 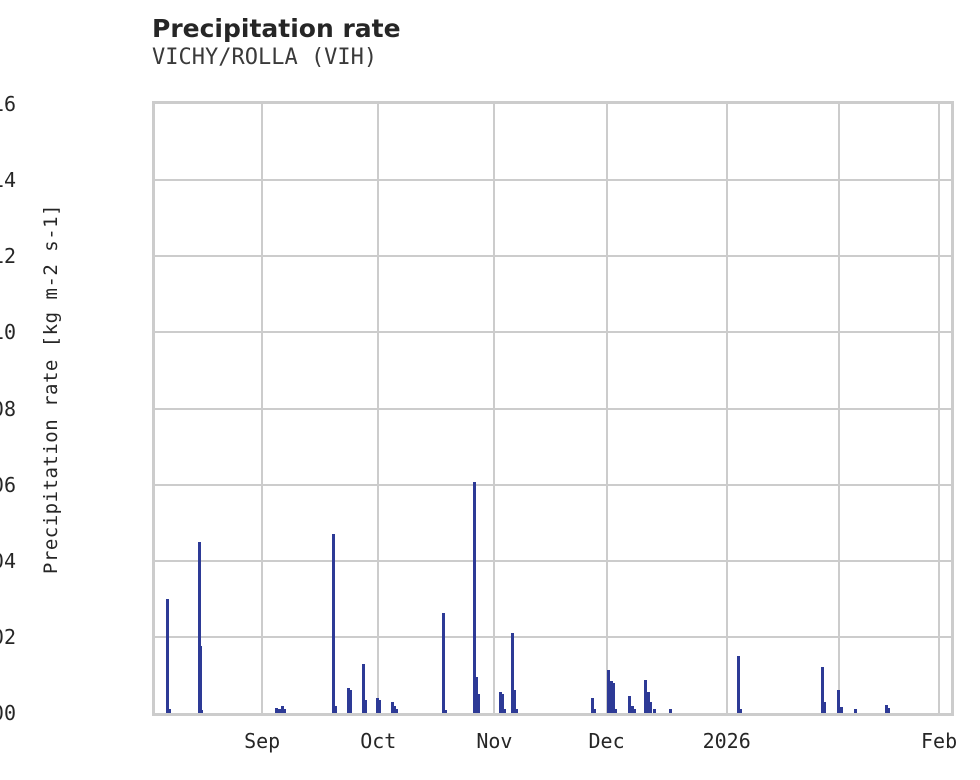 I want to click on x-axis-tick-label: Oct, so click(x=378, y=741).